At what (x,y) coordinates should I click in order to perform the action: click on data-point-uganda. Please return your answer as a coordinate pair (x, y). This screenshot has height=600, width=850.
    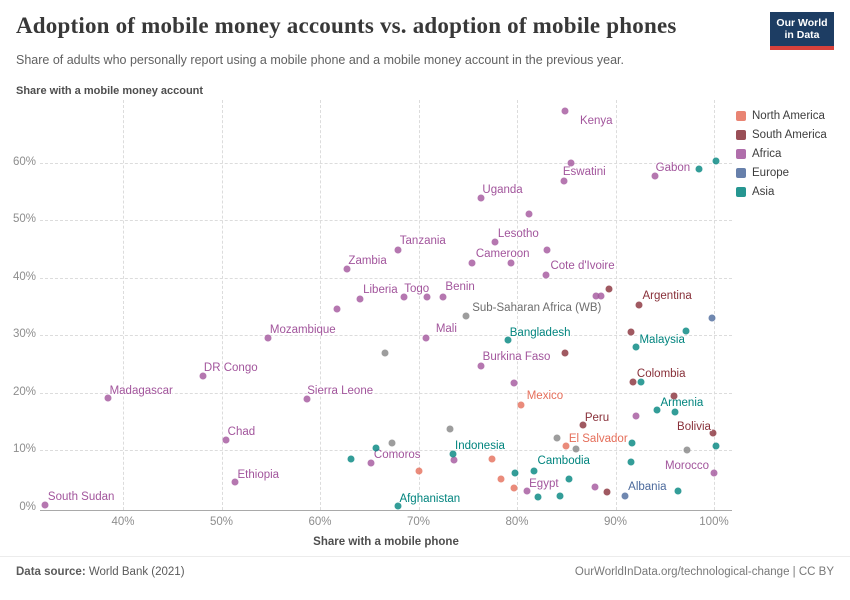
    Looking at the image, I should click on (481, 198).